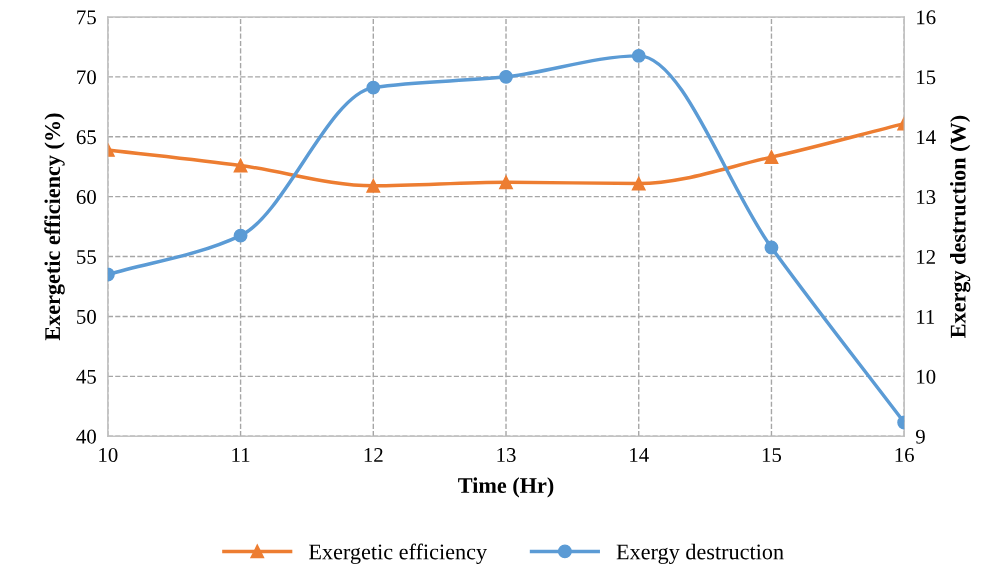 Image resolution: width=1008 pixels, height=584 pixels. I want to click on x-tick-label: 13, so click(506, 455).